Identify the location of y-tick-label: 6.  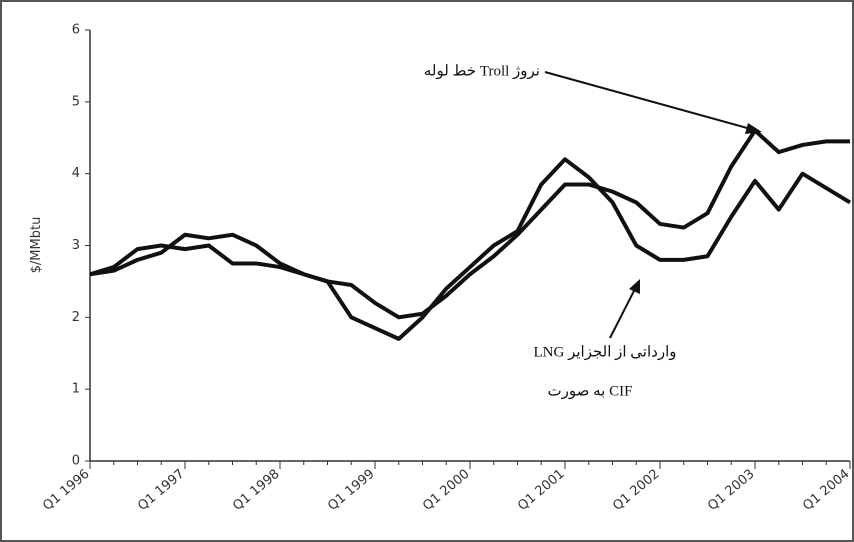
(76, 30).